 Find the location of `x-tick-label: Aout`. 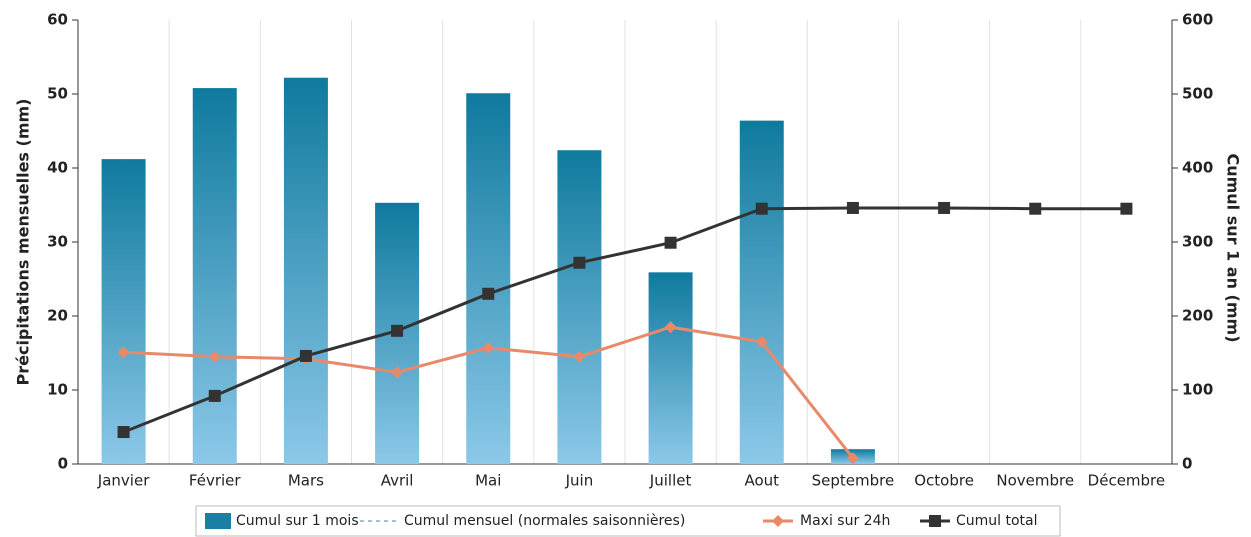

x-tick-label: Aout is located at coordinates (761, 481).